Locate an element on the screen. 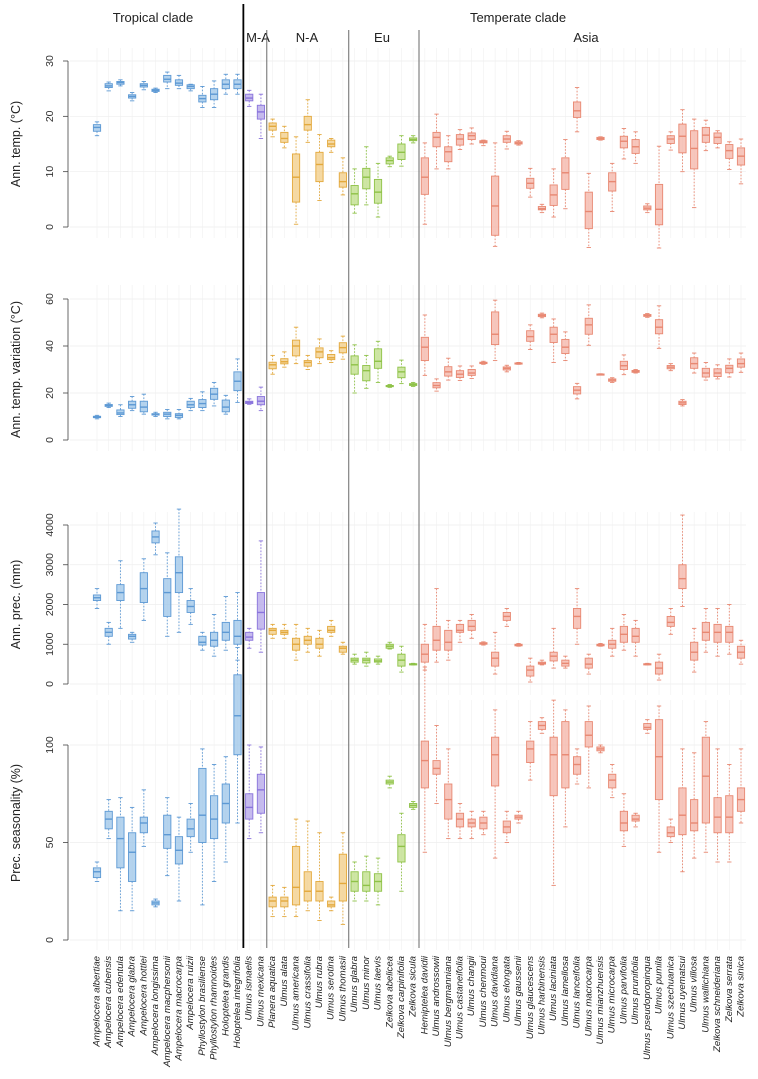 This screenshot has height=1079, width=758. box-3-ulmus-americana is located at coordinates (296, 642).